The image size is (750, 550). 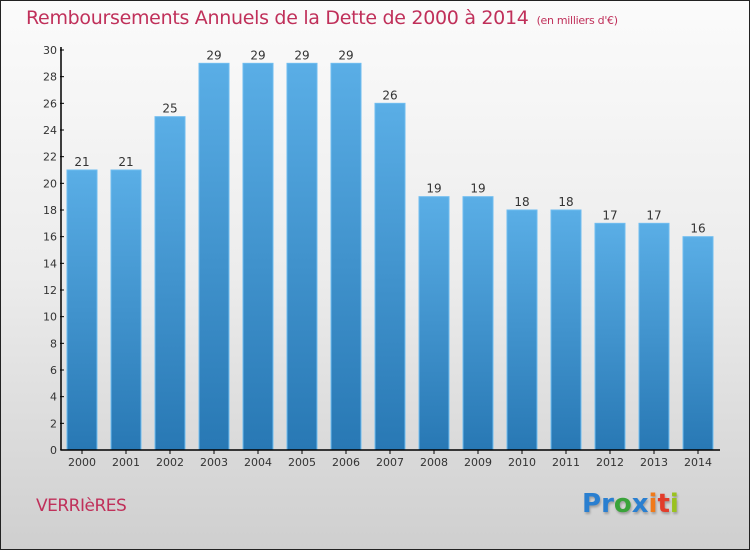 What do you see at coordinates (478, 462) in the screenshot?
I see `x-tick-label-2009: 2009` at bounding box center [478, 462].